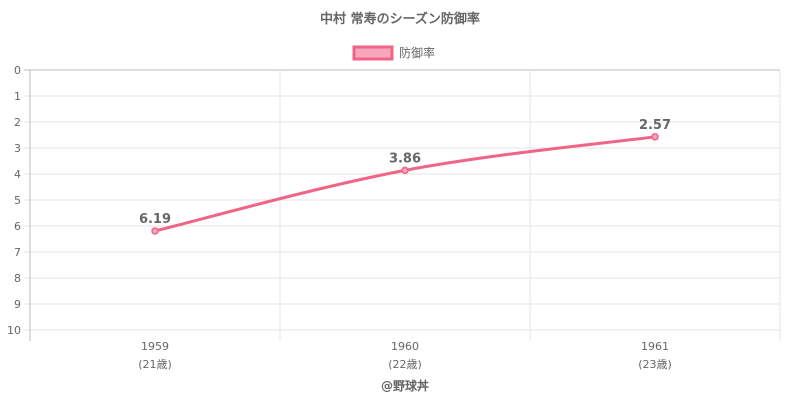  What do you see at coordinates (405, 158) in the screenshot?
I see `data-label: 3.86` at bounding box center [405, 158].